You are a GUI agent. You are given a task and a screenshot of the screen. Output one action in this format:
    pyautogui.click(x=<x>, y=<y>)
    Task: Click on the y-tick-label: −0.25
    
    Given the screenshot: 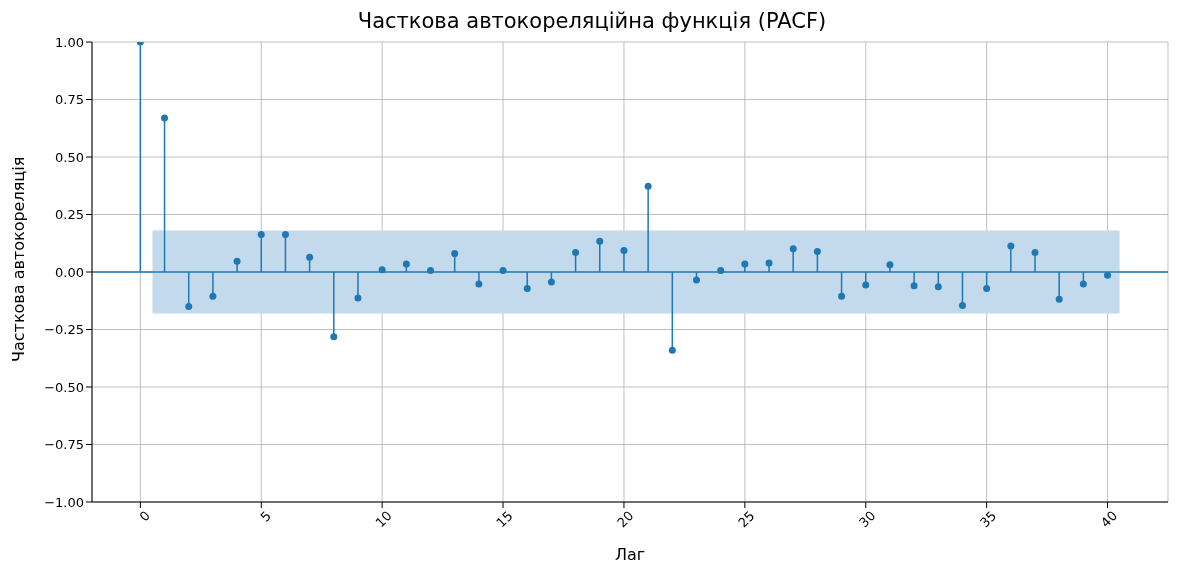 What is the action you would take?
    pyautogui.click(x=64, y=330)
    